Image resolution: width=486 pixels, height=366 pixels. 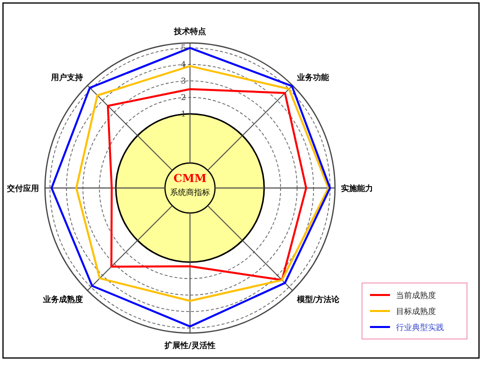 What do you see at coordinates (67, 77) in the screenshot?
I see `spoke-label: 用户支持` at bounding box center [67, 77].